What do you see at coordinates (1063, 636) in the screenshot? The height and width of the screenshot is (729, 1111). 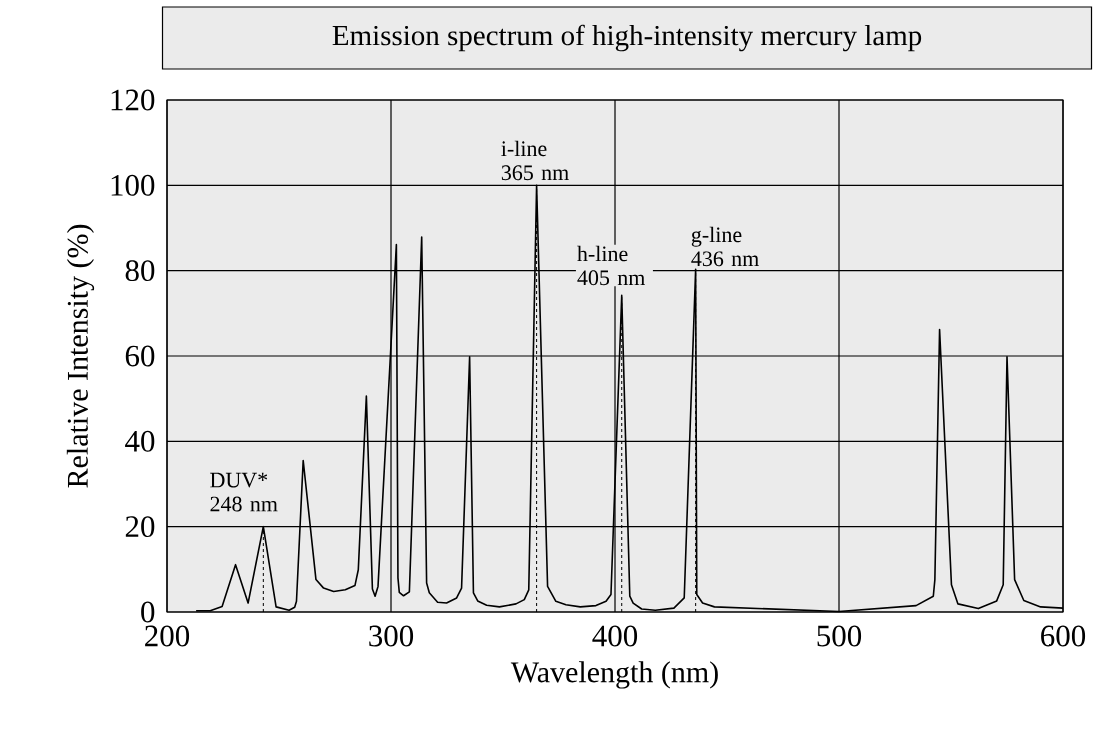 I see `x-tick-label: 600` at bounding box center [1063, 636].